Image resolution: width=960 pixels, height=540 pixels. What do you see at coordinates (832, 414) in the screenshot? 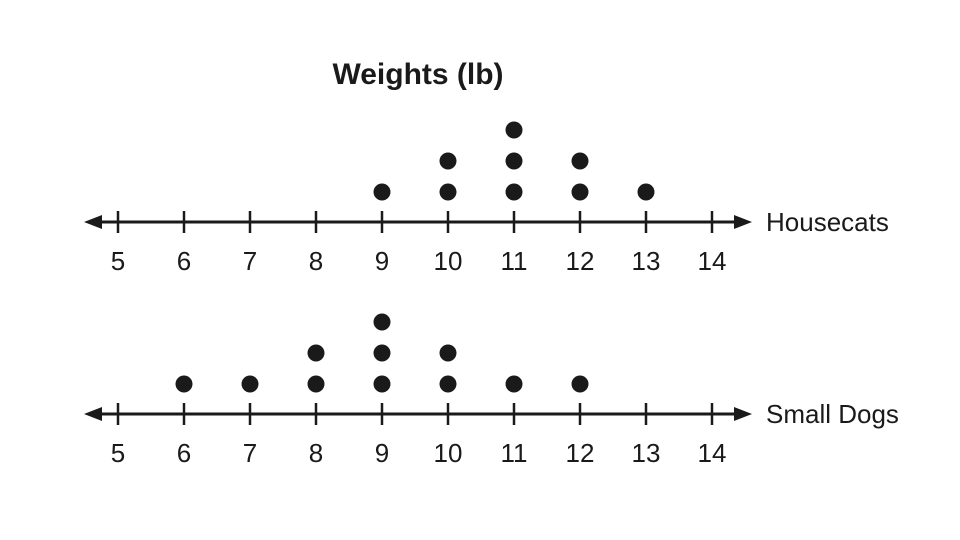
I see `series-label: Small Dogs` at bounding box center [832, 414].